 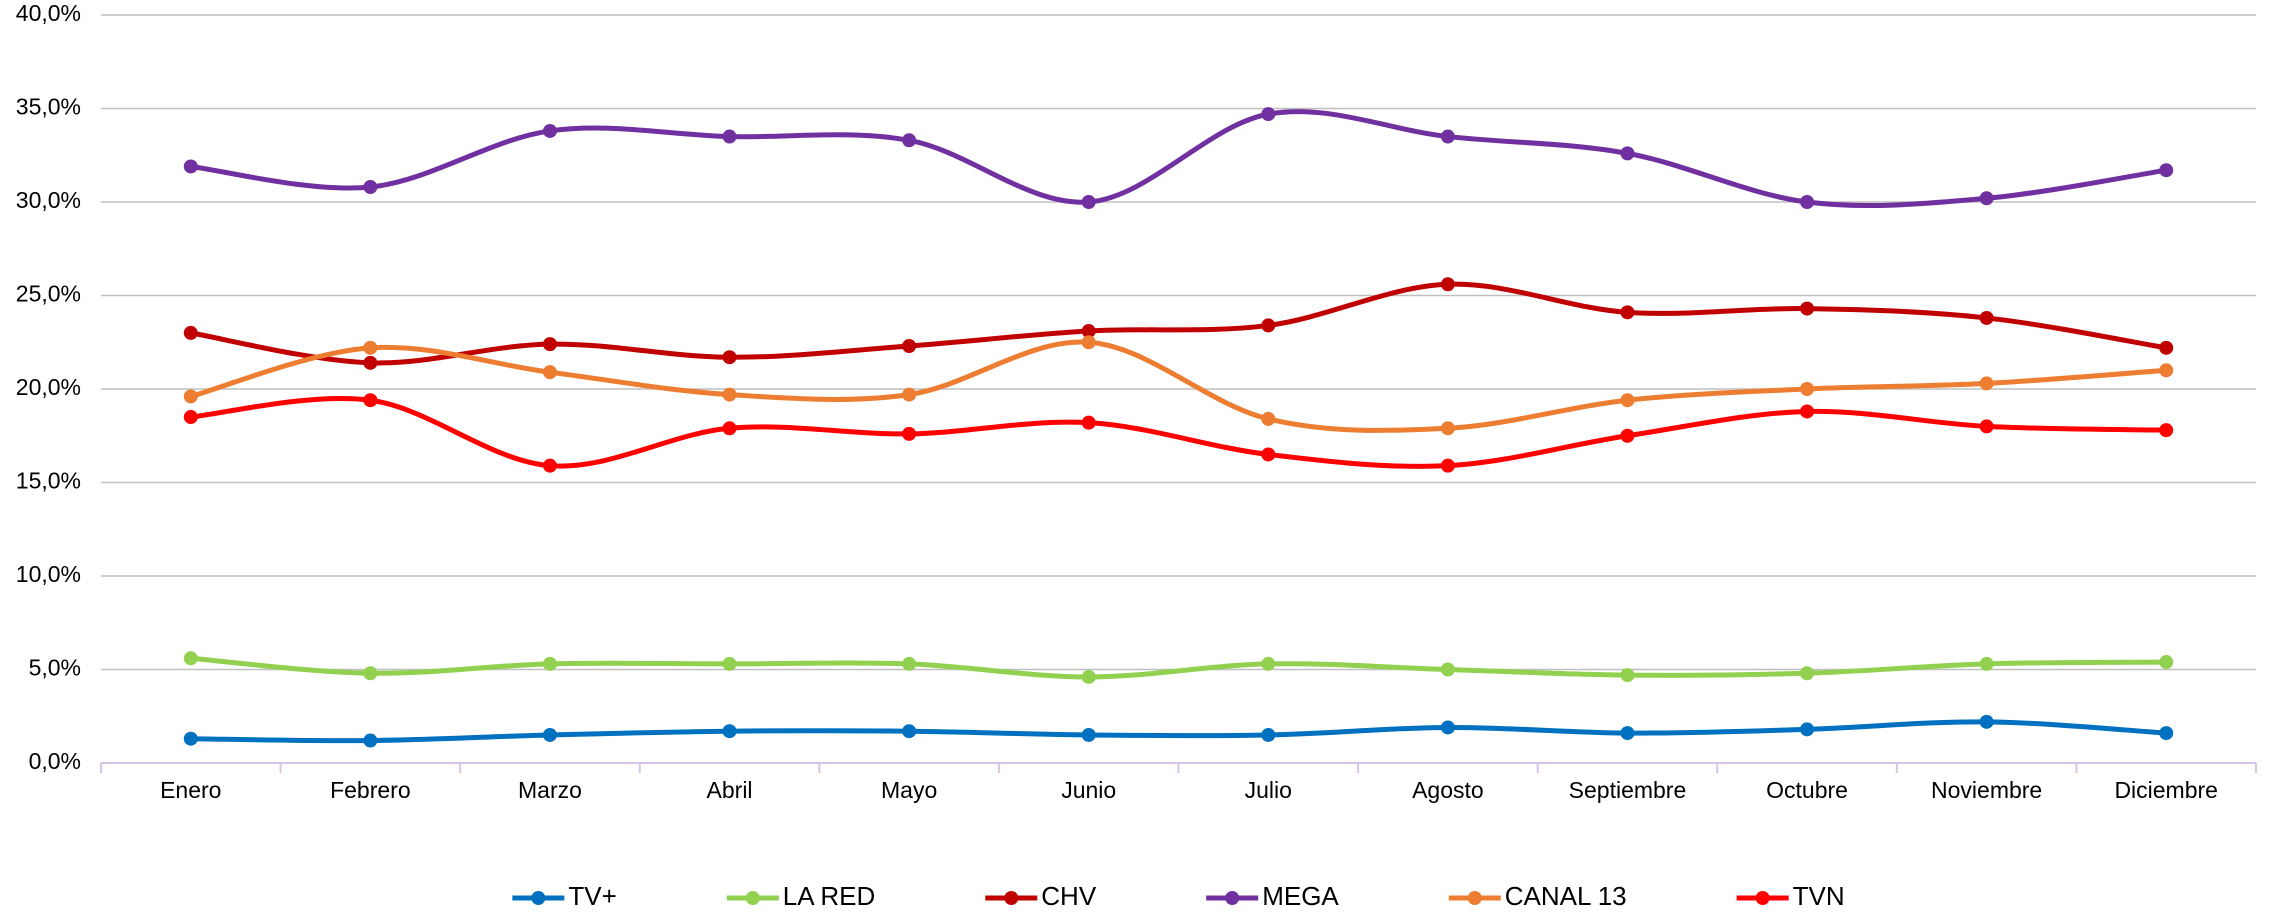 I want to click on x-tick-label: Septiembre, so click(x=1628, y=790).